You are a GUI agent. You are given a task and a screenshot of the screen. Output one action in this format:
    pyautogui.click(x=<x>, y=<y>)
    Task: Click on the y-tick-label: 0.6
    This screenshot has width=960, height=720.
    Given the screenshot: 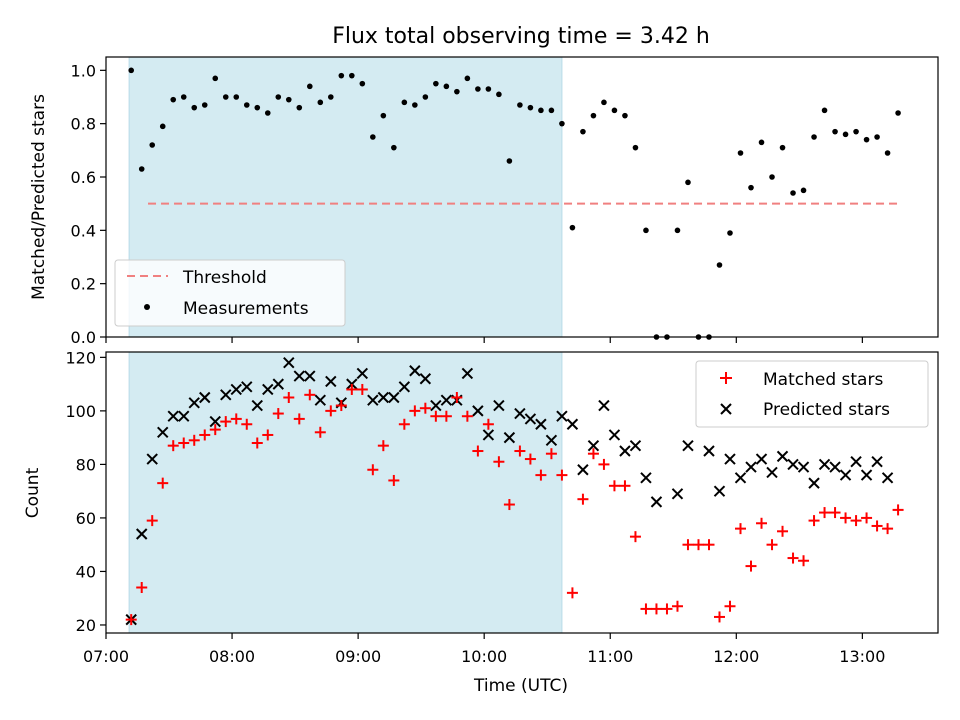 What is the action you would take?
    pyautogui.click(x=83, y=177)
    